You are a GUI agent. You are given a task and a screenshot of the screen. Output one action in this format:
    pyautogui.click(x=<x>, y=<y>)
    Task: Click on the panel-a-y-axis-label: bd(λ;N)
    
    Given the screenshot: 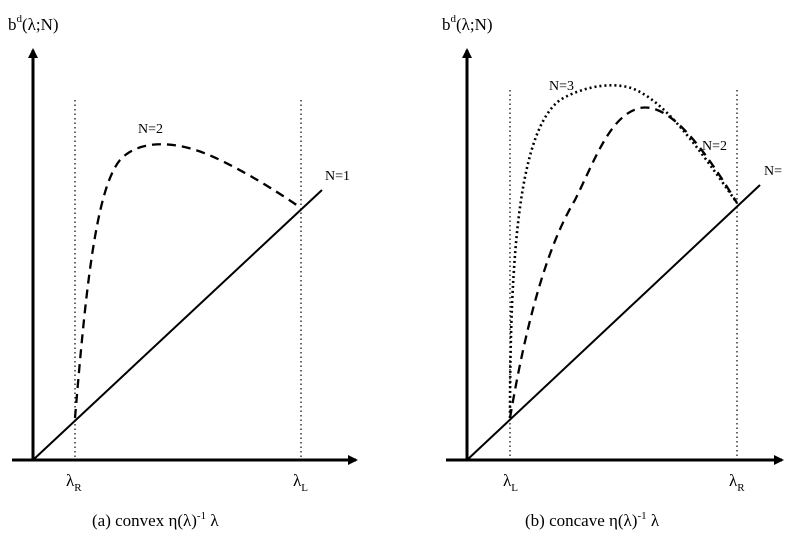 What is the action you would take?
    pyautogui.click(x=33, y=23)
    